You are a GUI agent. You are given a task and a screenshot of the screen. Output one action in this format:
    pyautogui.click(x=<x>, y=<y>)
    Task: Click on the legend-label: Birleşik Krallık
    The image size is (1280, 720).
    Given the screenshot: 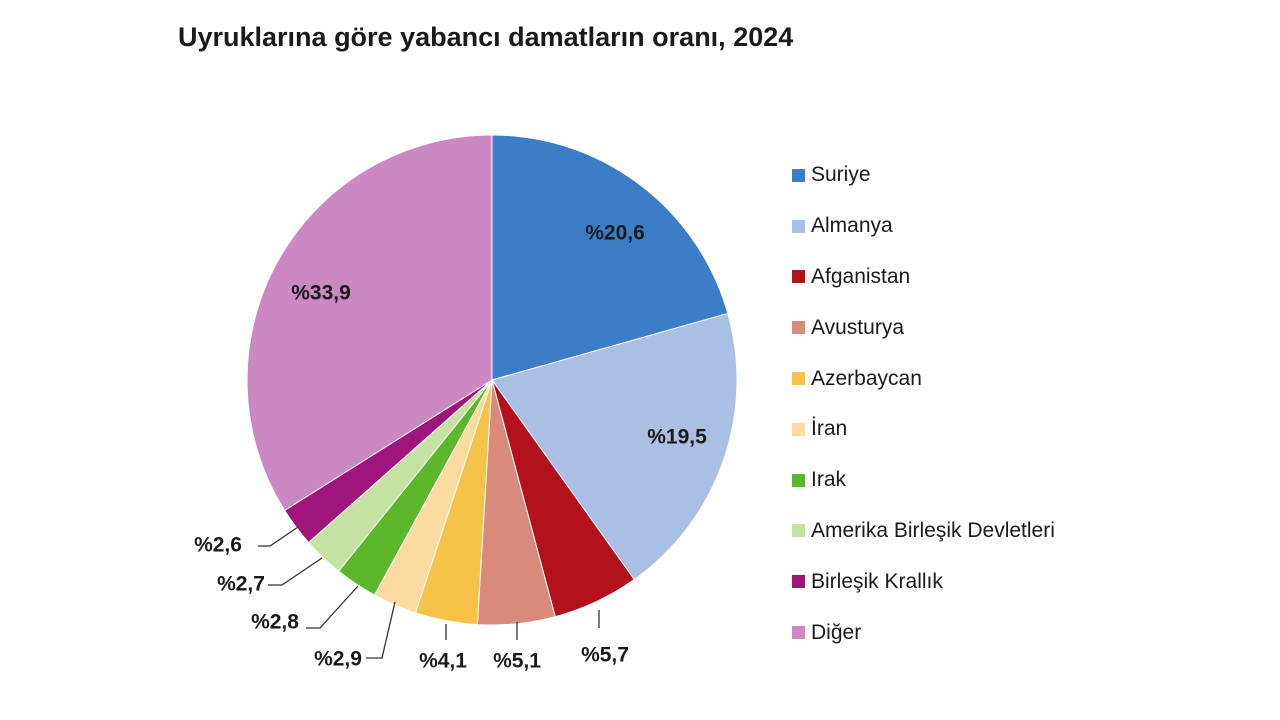 What is the action you would take?
    pyautogui.click(x=877, y=581)
    